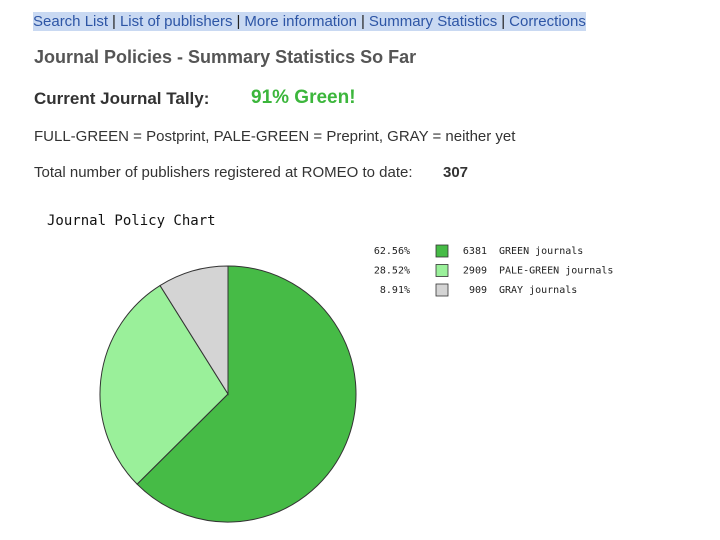  Describe the element at coordinates (541, 251) in the screenshot. I see `legend-label: GREEN journals` at that location.